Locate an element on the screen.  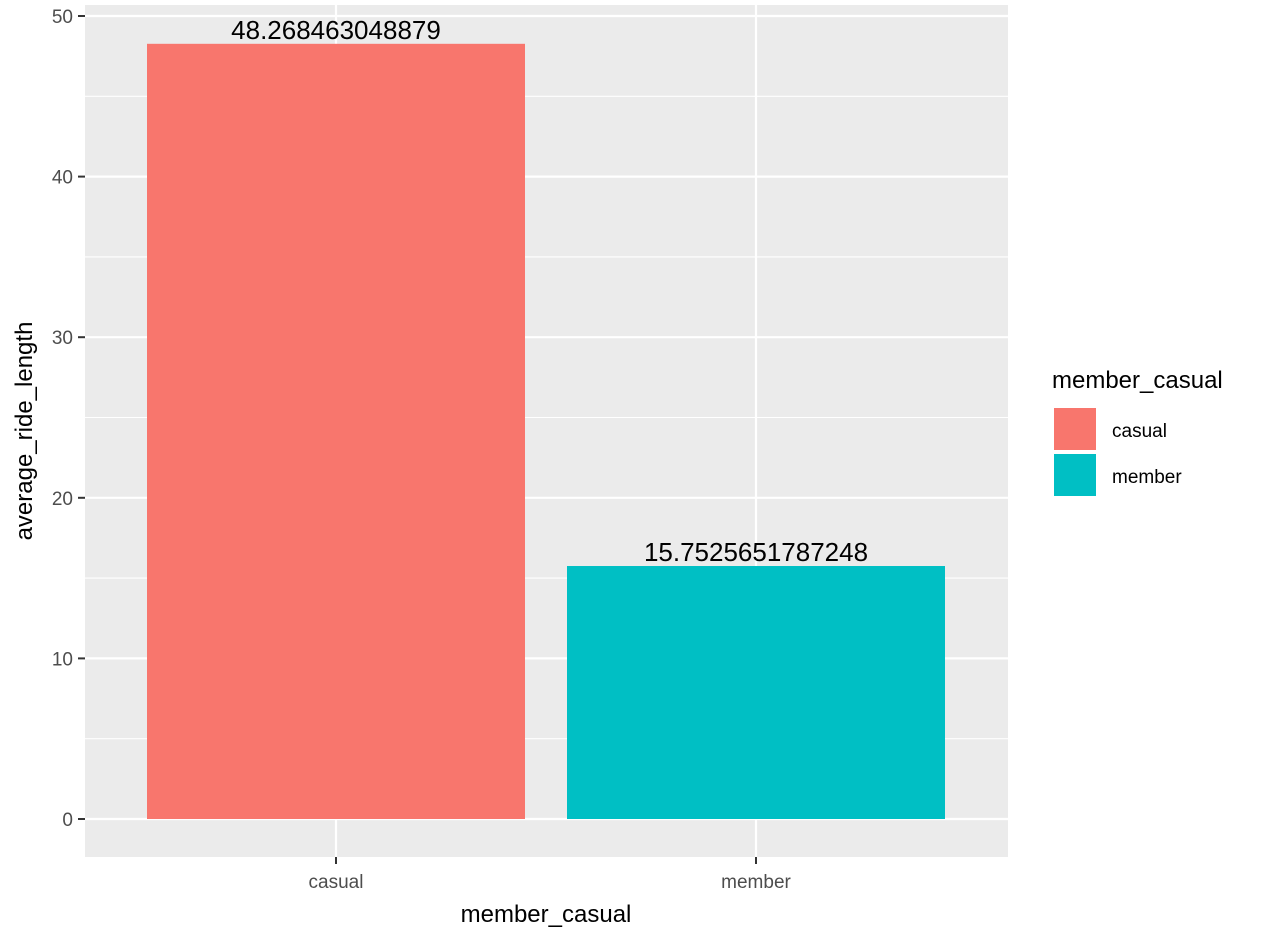
x-tick-label-casual: casual is located at coordinates (336, 882).